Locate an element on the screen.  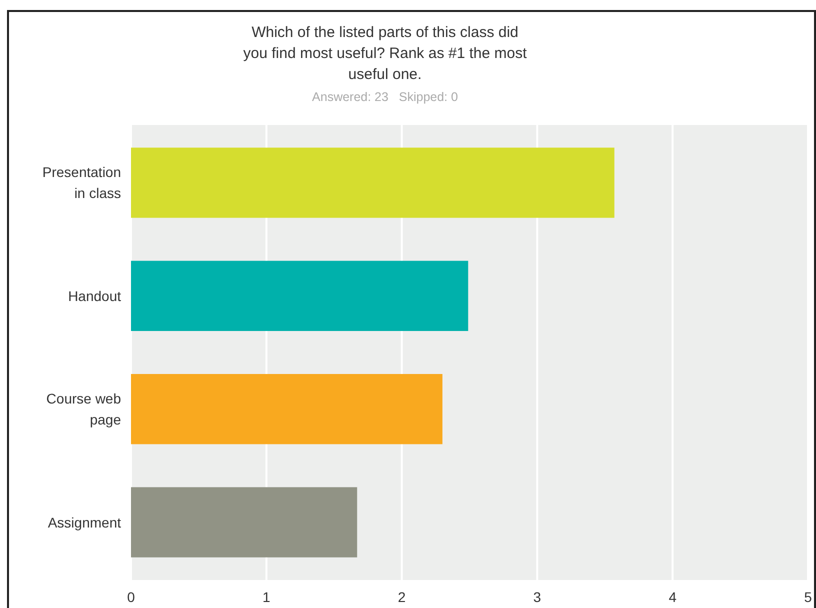
x-tick-label: 0 is located at coordinates (131, 597).